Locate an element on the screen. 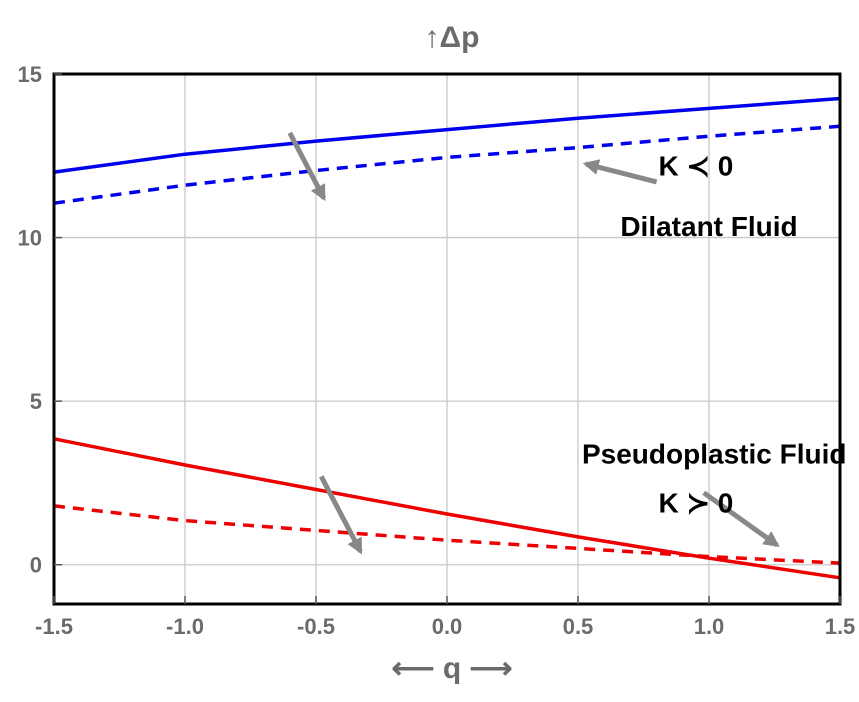 This screenshot has height=702, width=859. blue-trend-arrow is located at coordinates (307, 166).